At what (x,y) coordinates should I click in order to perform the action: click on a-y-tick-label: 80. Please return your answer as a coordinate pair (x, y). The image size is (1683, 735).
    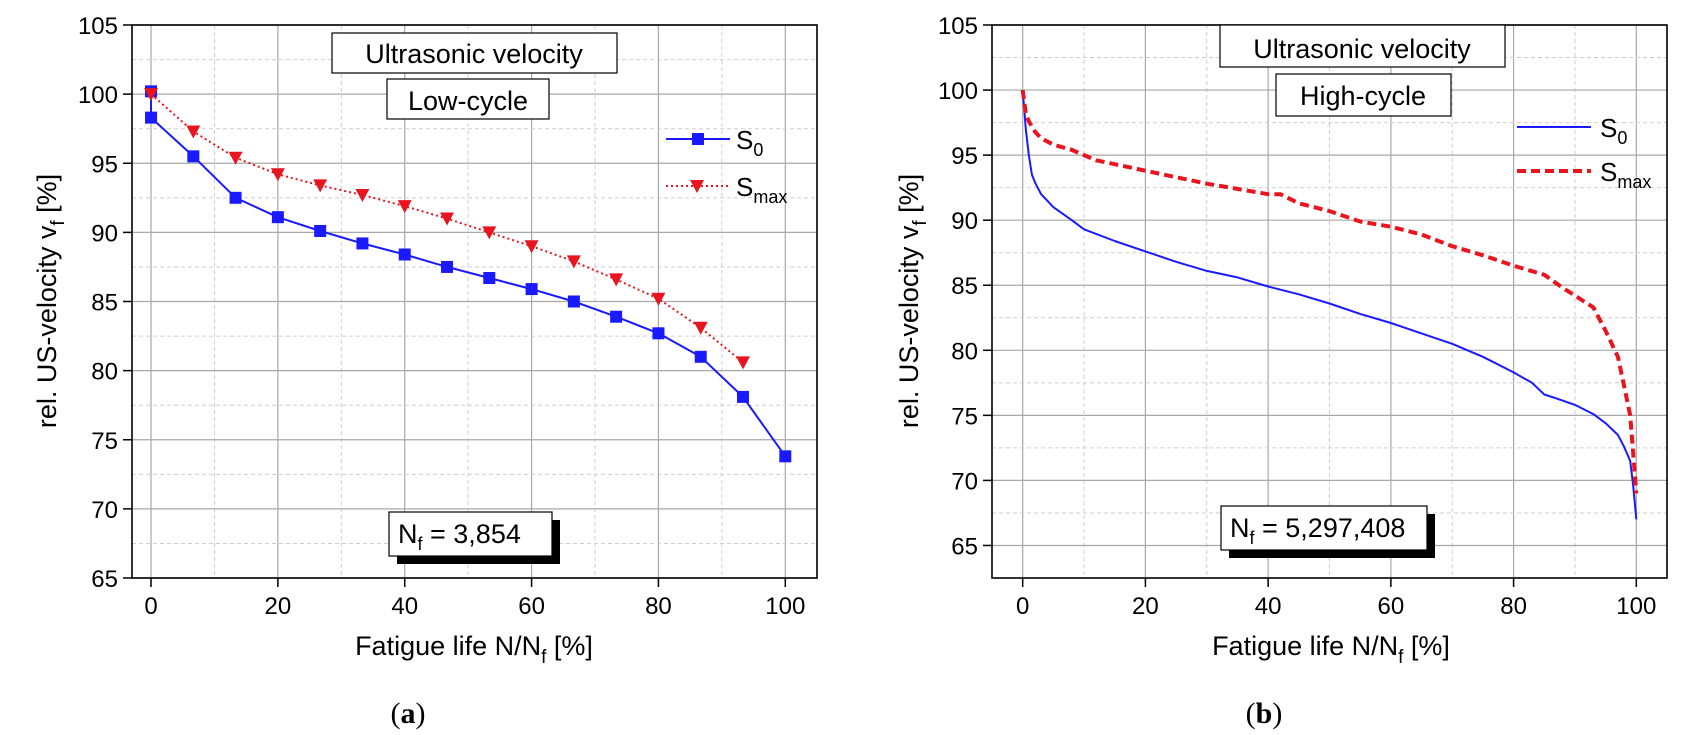
    Looking at the image, I should click on (104, 372).